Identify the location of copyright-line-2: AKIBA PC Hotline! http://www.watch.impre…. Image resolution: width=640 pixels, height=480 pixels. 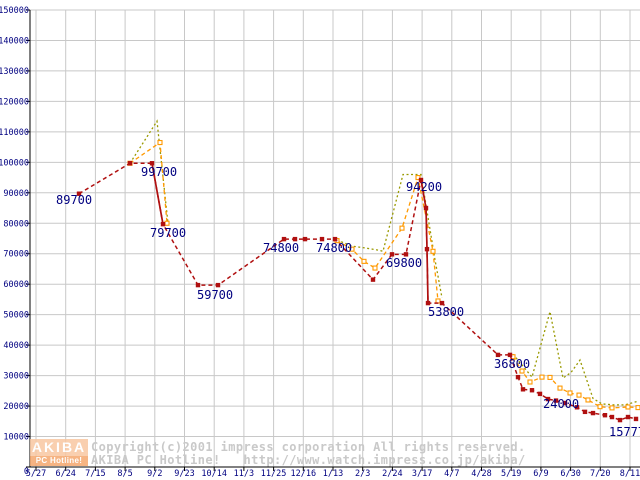
(308, 460).